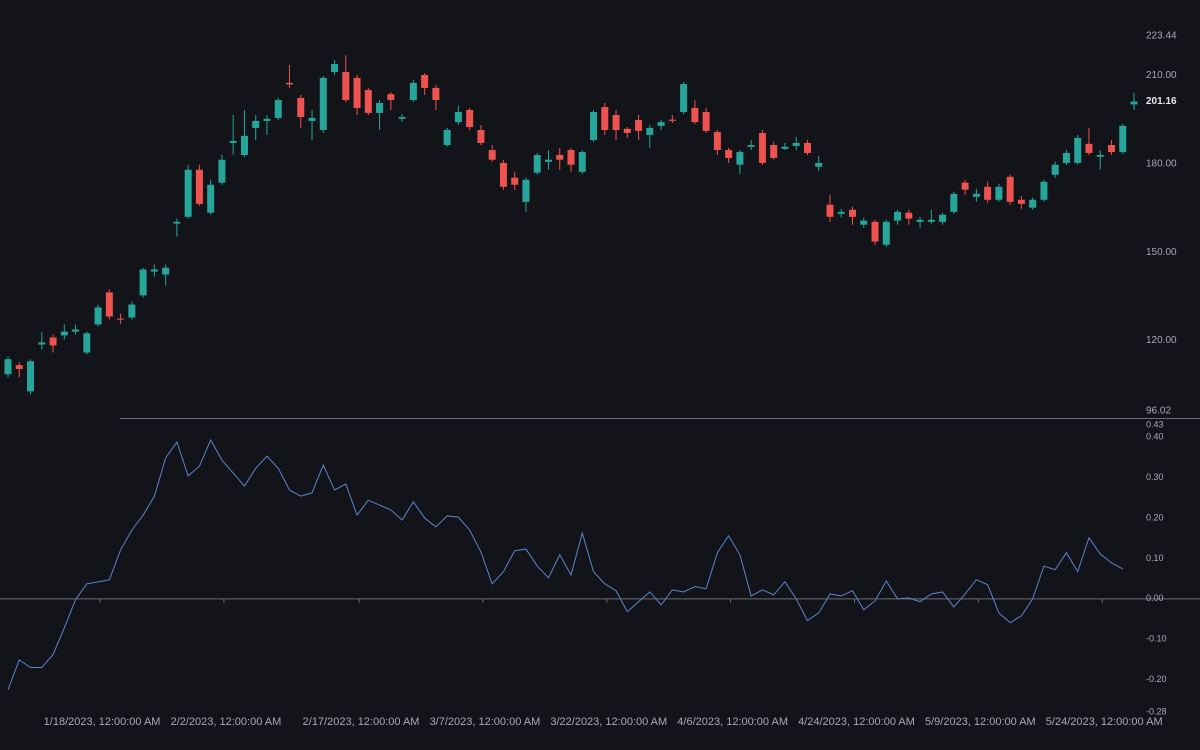 This screenshot has height=750, width=1200. I want to click on last-price-label: 201.16, so click(1161, 101).